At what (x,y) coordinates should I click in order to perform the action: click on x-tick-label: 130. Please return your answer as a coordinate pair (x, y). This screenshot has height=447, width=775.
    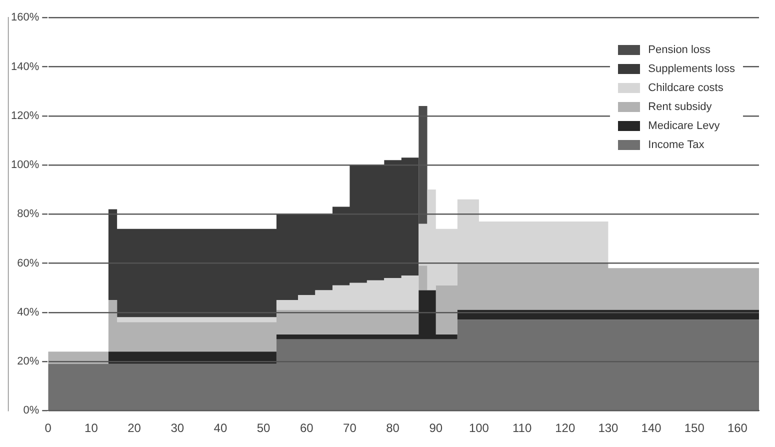
    Looking at the image, I should click on (608, 428).